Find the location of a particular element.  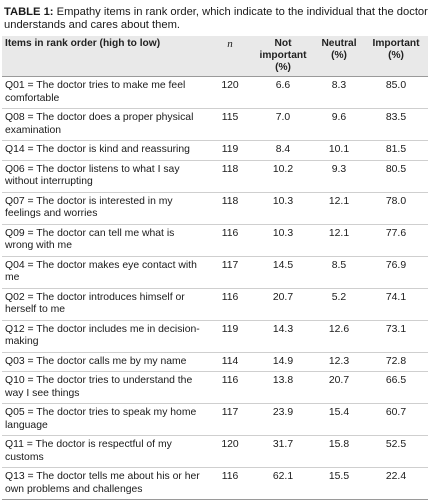

cell-not-important: 14.9 is located at coordinates (283, 361).